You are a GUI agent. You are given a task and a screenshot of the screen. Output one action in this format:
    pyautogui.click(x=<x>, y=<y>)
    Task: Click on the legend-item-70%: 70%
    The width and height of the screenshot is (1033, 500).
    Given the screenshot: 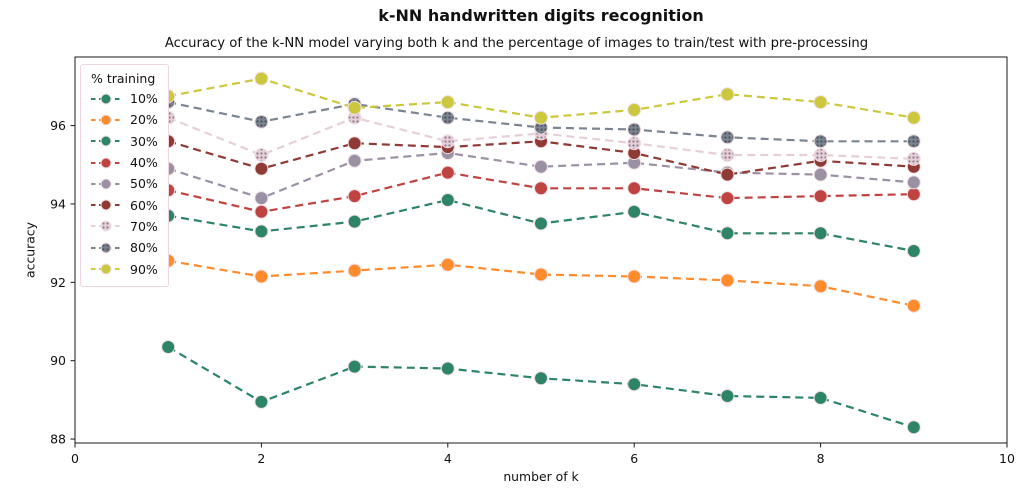 What is the action you would take?
    pyautogui.click(x=124, y=226)
    